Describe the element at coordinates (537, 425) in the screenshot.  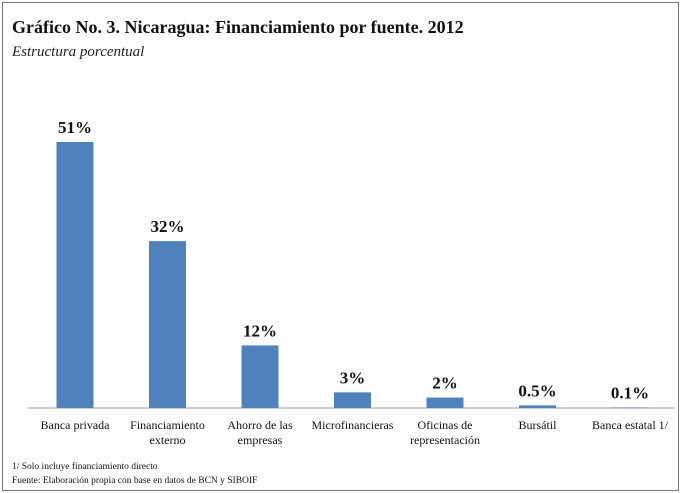
I see `x-tick-label: Bursátil` at that location.